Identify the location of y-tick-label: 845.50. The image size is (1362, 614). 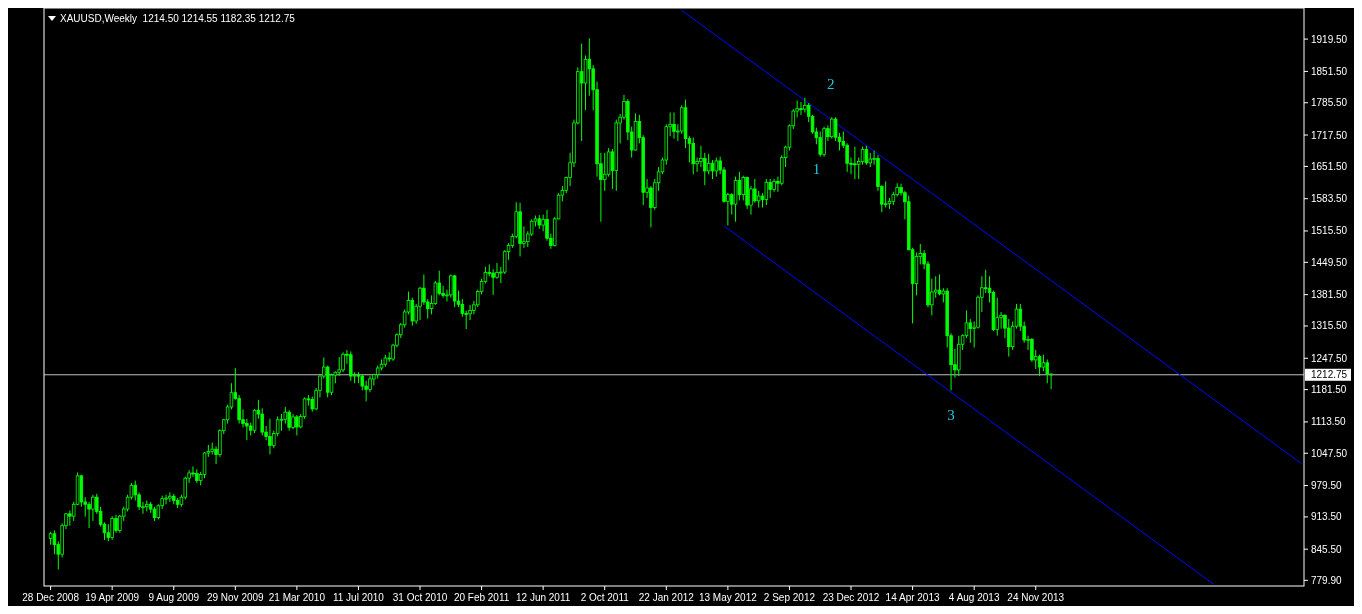
(1327, 549).